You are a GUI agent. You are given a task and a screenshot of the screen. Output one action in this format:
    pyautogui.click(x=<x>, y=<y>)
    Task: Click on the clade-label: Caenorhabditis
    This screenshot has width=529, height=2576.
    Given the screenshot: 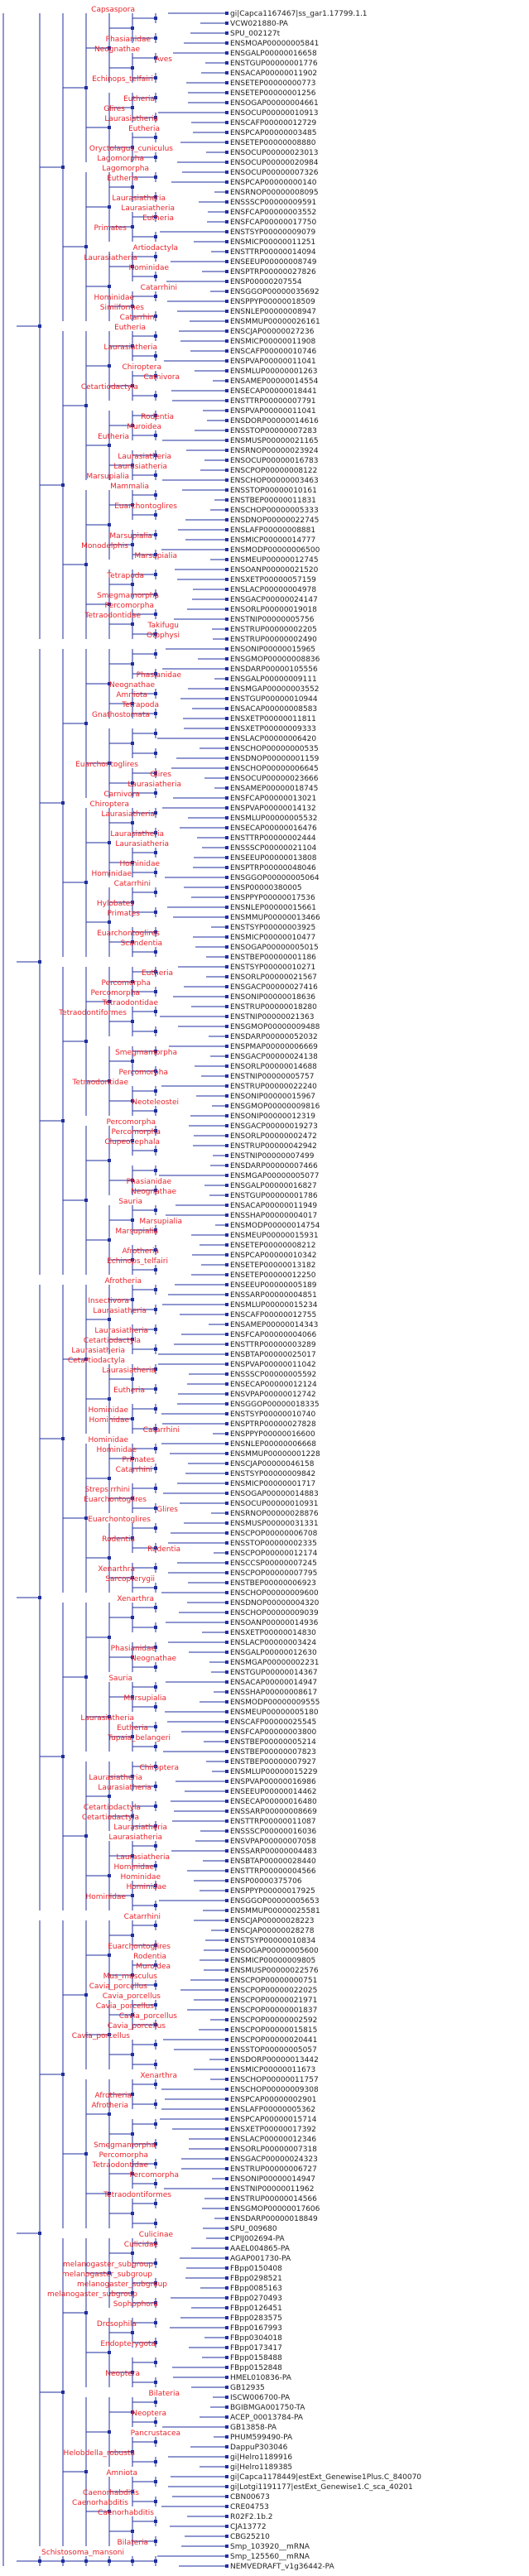 What is the action you would take?
    pyautogui.click(x=111, y=2493)
    